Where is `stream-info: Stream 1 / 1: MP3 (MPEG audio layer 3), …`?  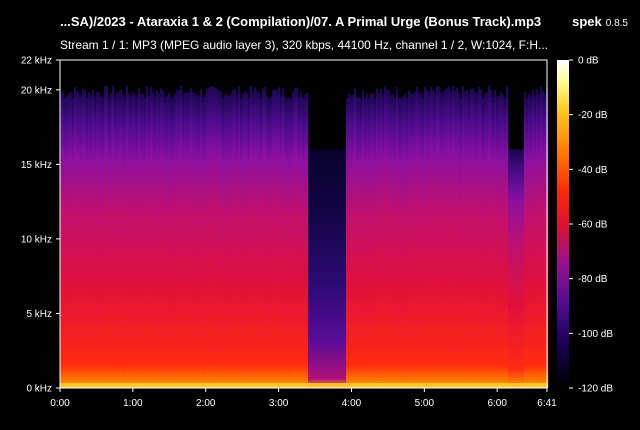 stream-info: Stream 1 / 1: MP3 (MPEG audio layer 3), … is located at coordinates (304, 45).